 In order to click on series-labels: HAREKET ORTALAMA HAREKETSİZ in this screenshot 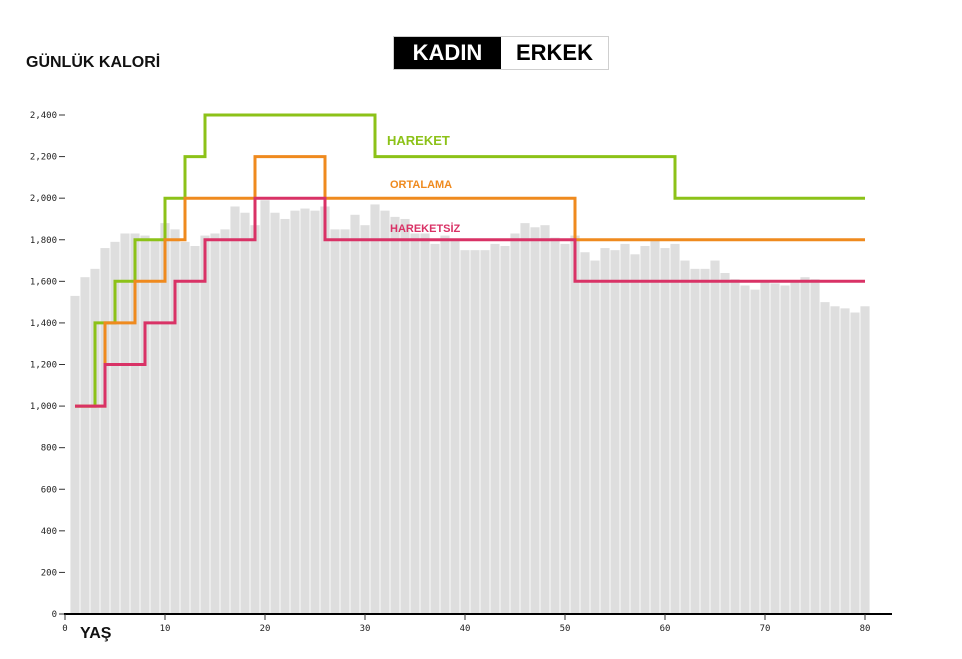, I will do `click(424, 184)`.